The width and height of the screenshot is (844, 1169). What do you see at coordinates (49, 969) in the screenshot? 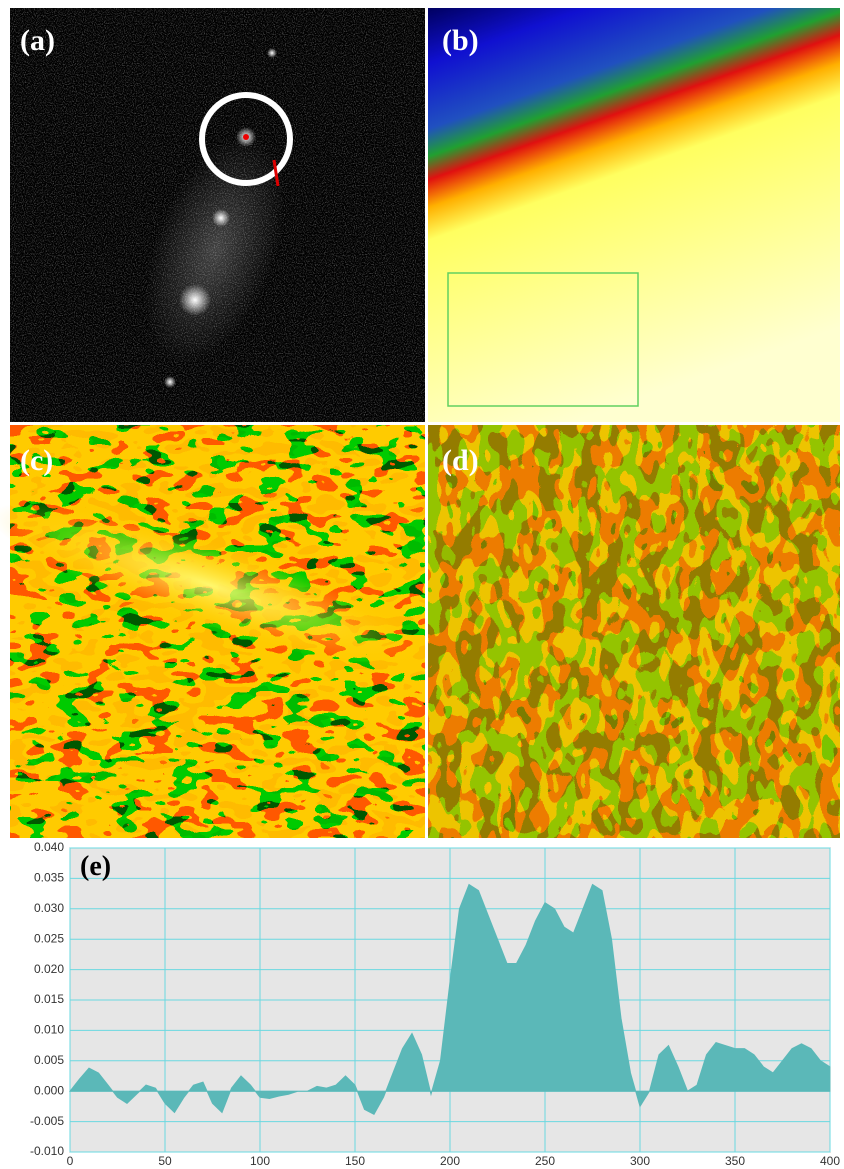
I see `y-tick-label: 0.020` at bounding box center [49, 969].